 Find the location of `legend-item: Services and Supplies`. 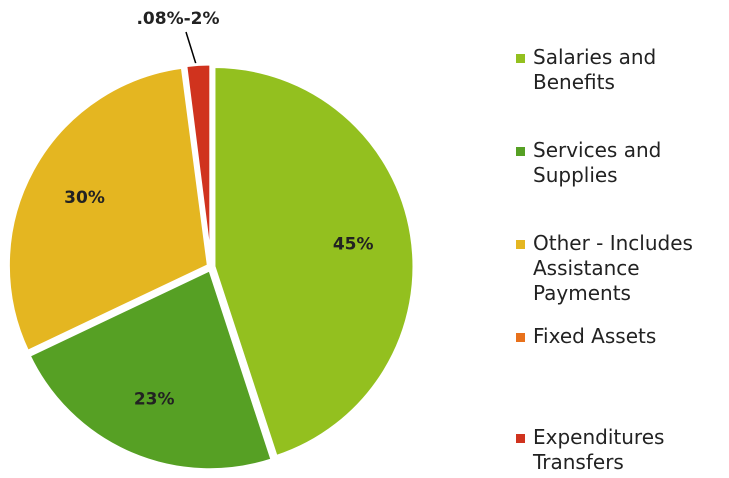

legend-item: Services and Supplies is located at coordinates (616, 163).